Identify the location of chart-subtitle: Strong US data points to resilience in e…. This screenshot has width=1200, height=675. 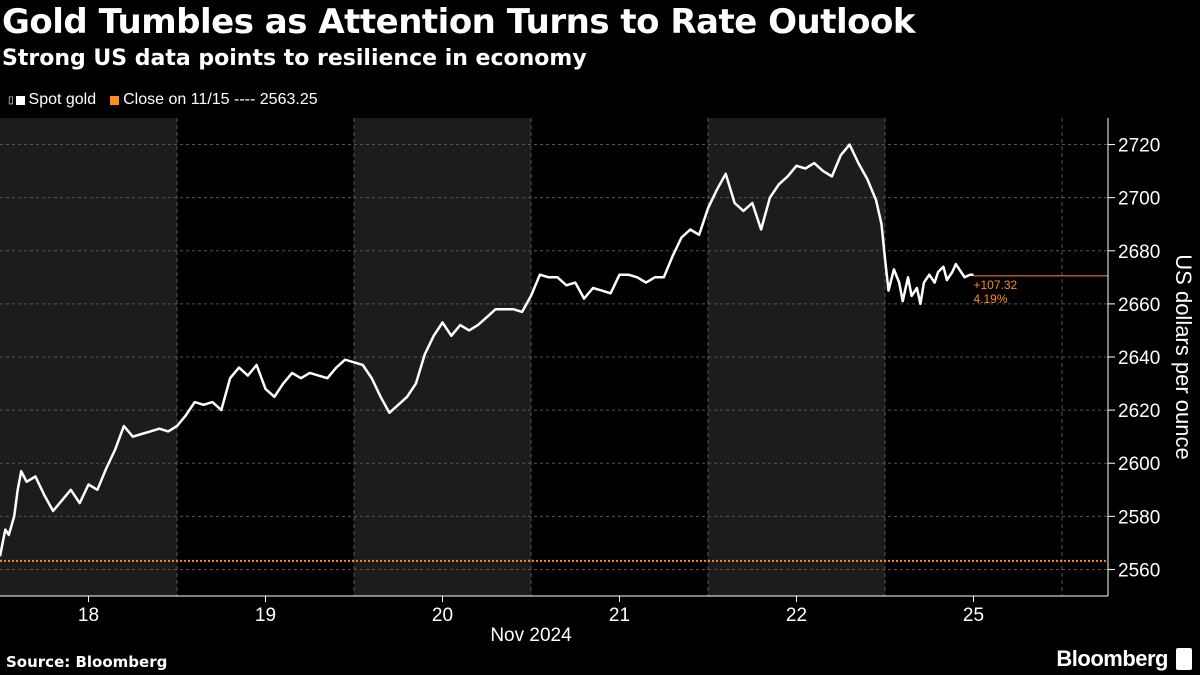
(294, 58).